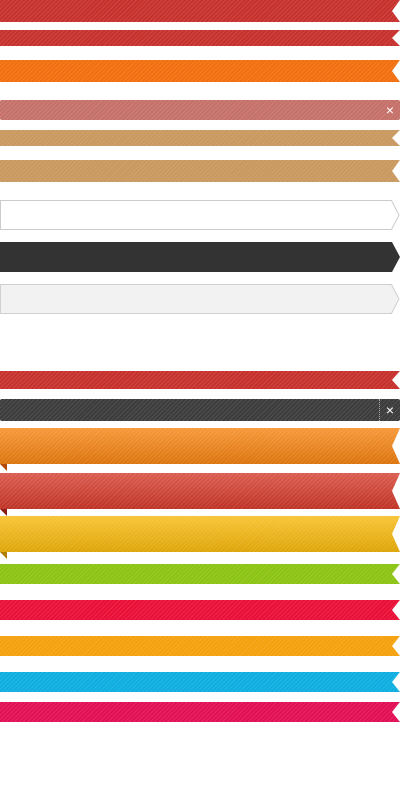 This screenshot has height=800, width=400. Describe the element at coordinates (200, 682) in the screenshot. I see `ribbon-blue` at that location.